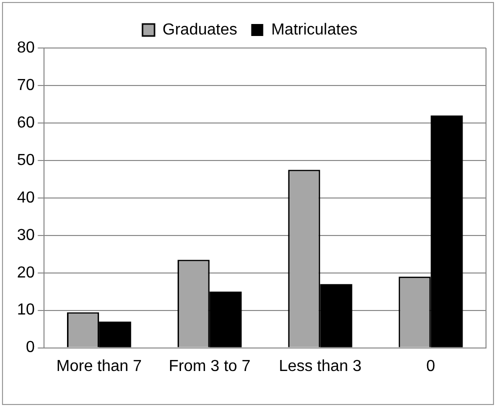 The width and height of the screenshot is (498, 409). What do you see at coordinates (26, 47) in the screenshot?
I see `y-tick-label: 80` at bounding box center [26, 47].